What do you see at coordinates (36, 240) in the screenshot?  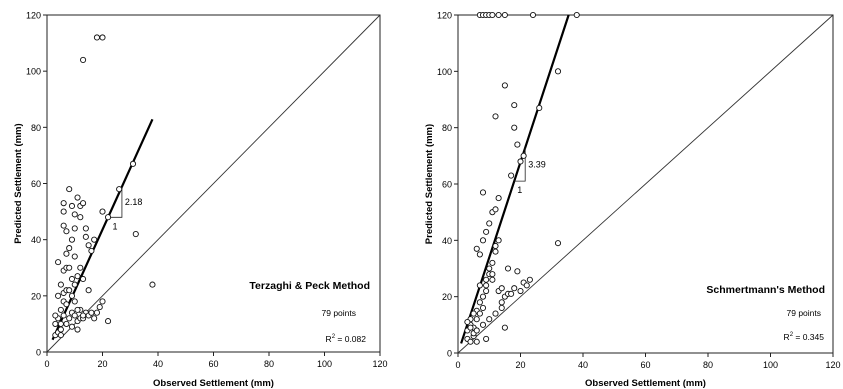 I see `y-tick-label: 40` at bounding box center [36, 240].